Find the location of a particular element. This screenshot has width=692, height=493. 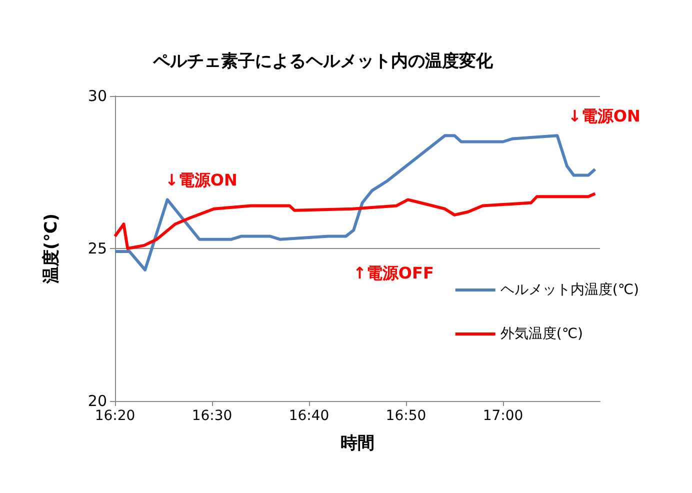

y-tick-label: 20 is located at coordinates (97, 401).